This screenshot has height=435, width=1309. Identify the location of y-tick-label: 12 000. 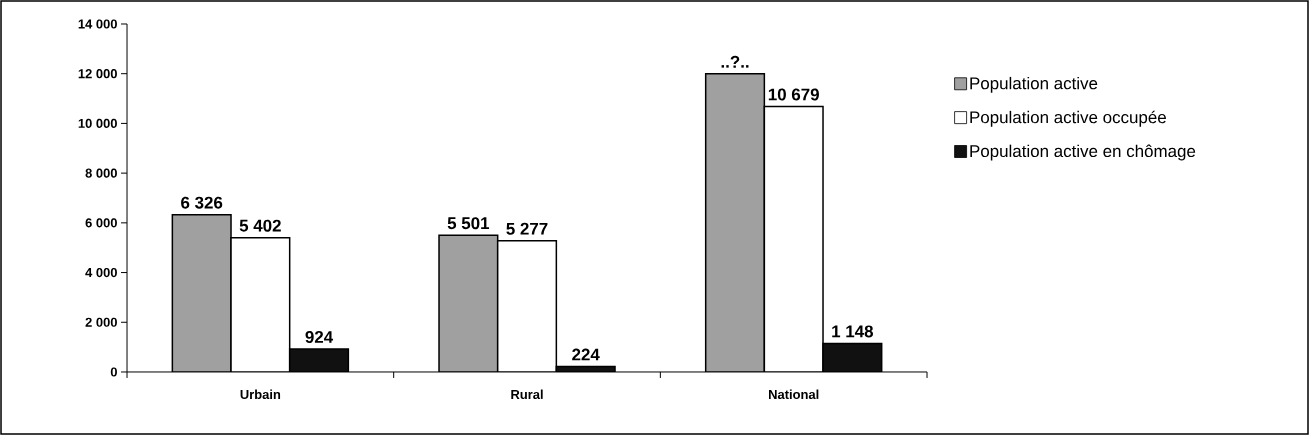
(97, 74).